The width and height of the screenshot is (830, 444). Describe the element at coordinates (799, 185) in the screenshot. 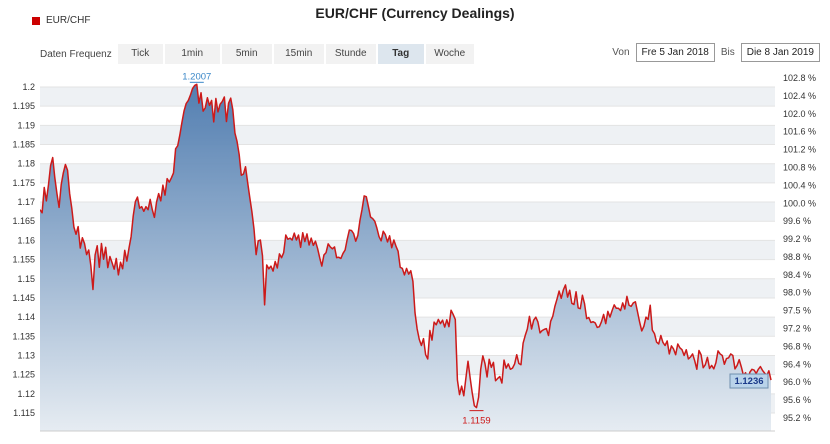

I see `y-right-tick-label: 100.4 %` at that location.